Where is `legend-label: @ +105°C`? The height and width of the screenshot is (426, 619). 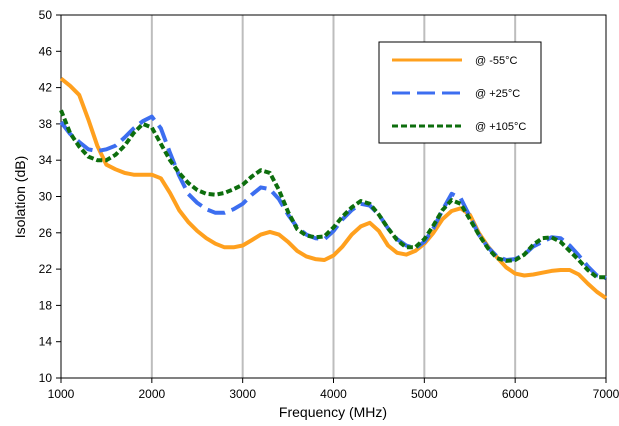
legend-label: @ +105°C is located at coordinates (500, 127).